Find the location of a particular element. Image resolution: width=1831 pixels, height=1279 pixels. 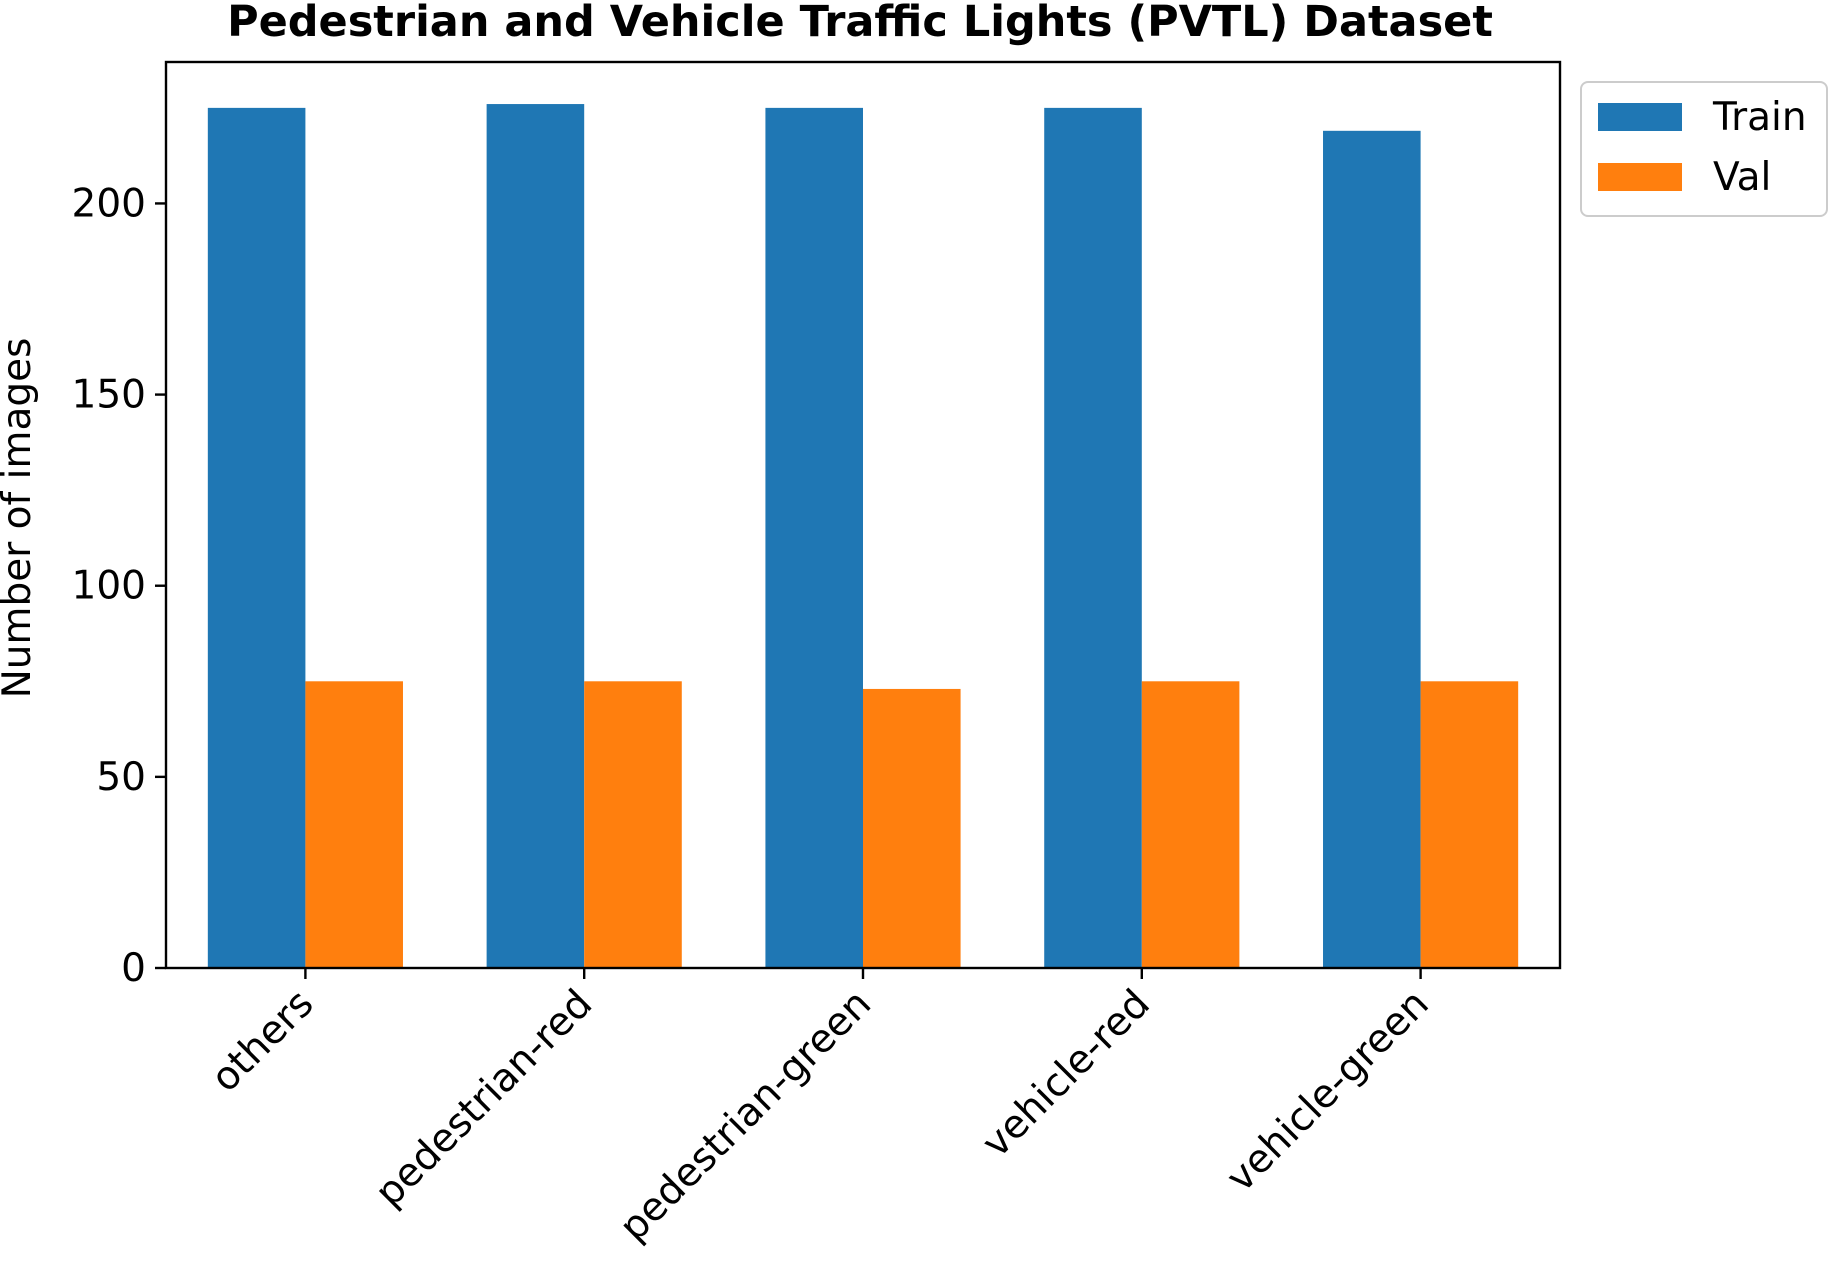

bar-train-vehicle-red is located at coordinates (1093, 538).